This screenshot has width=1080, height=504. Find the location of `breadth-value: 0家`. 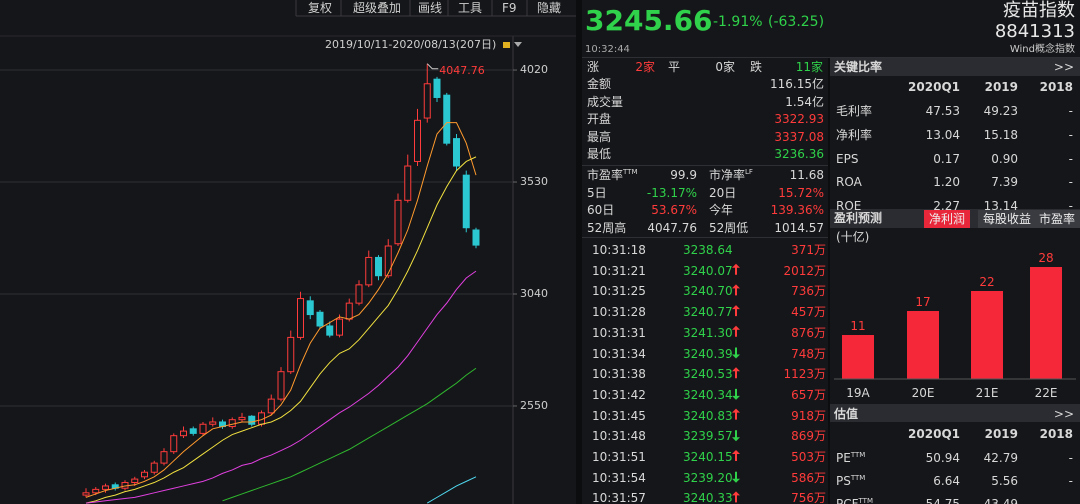

breadth-value: 0家 is located at coordinates (725, 67).